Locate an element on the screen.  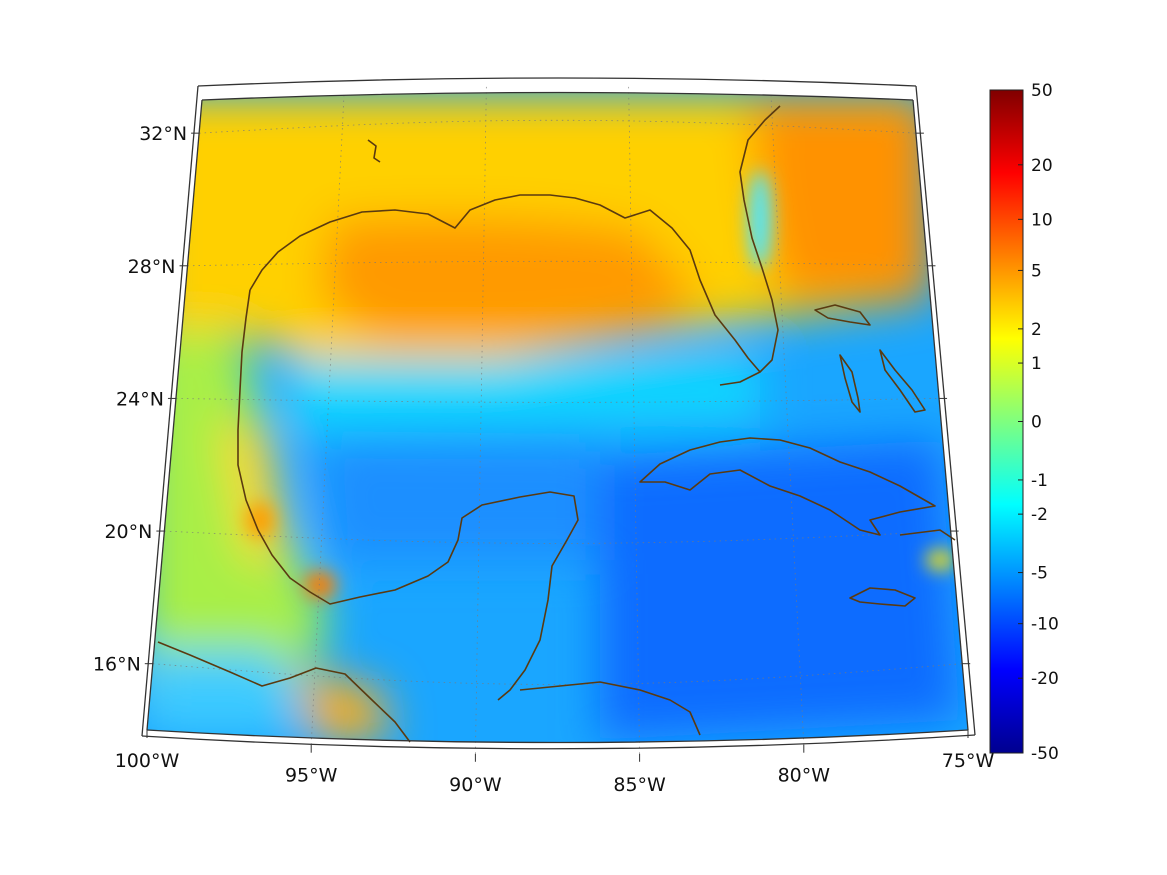
colorbar-tick-label: -2 is located at coordinates (1039, 515).